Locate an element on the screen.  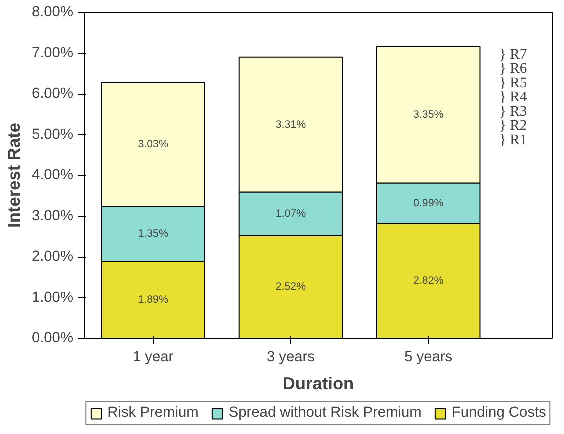
annotation: } R2 is located at coordinates (513, 126).